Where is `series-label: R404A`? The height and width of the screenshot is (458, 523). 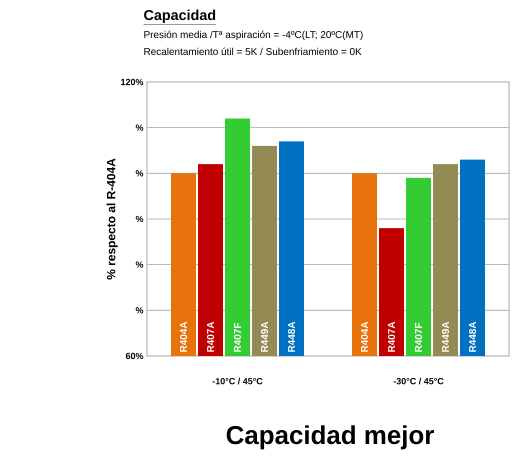 series-label: R404A is located at coordinates (184, 337).